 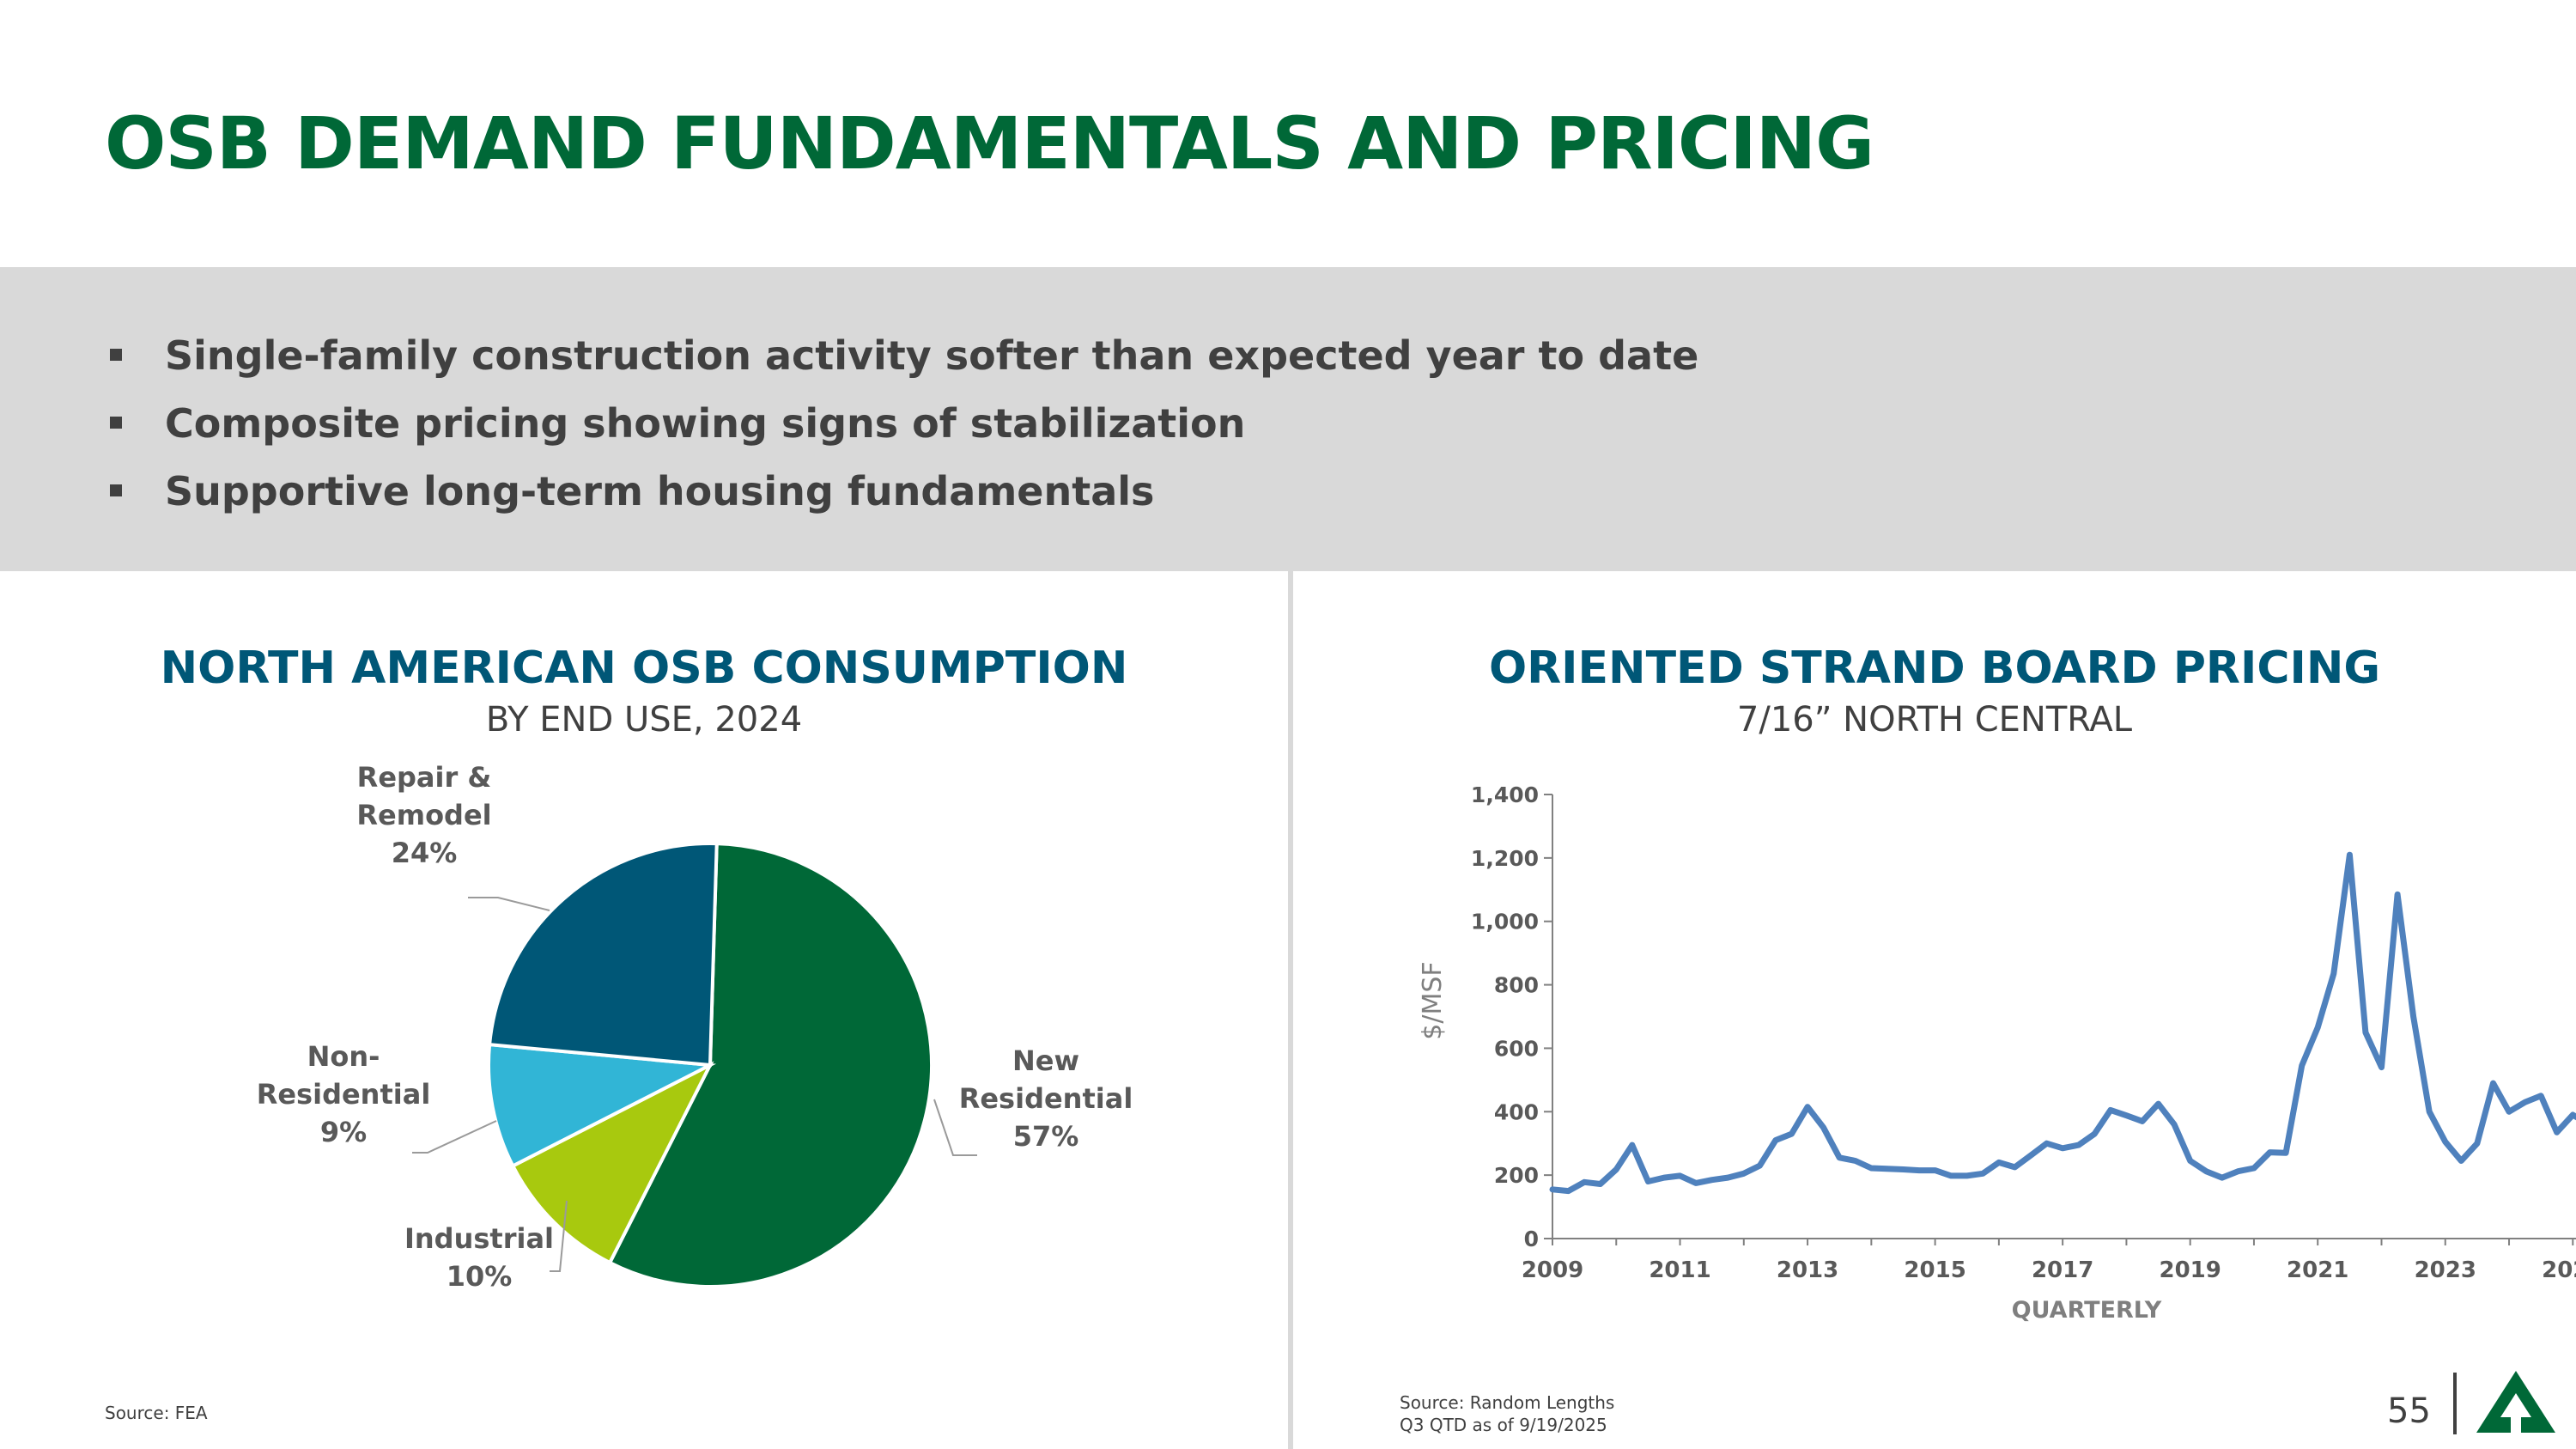 I want to click on osb-price-line, so click(x=2062, y=1023).